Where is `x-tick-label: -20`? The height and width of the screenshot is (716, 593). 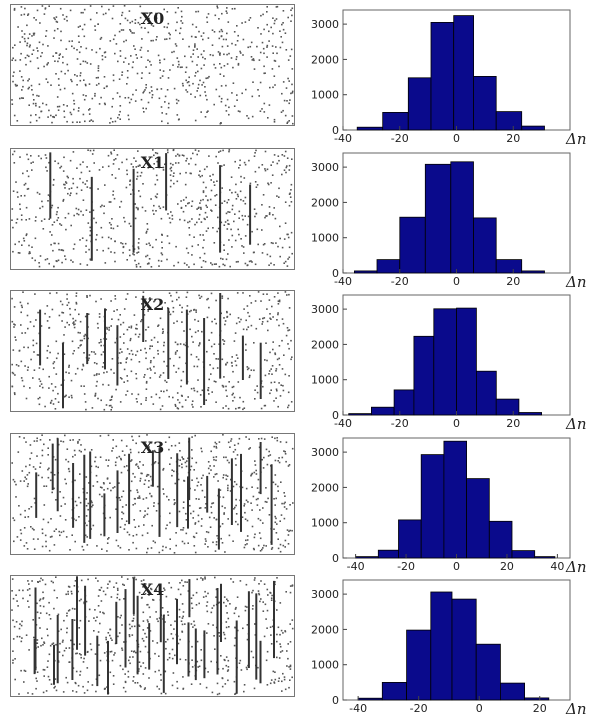
x-tick-label: -20 is located at coordinates (419, 708).